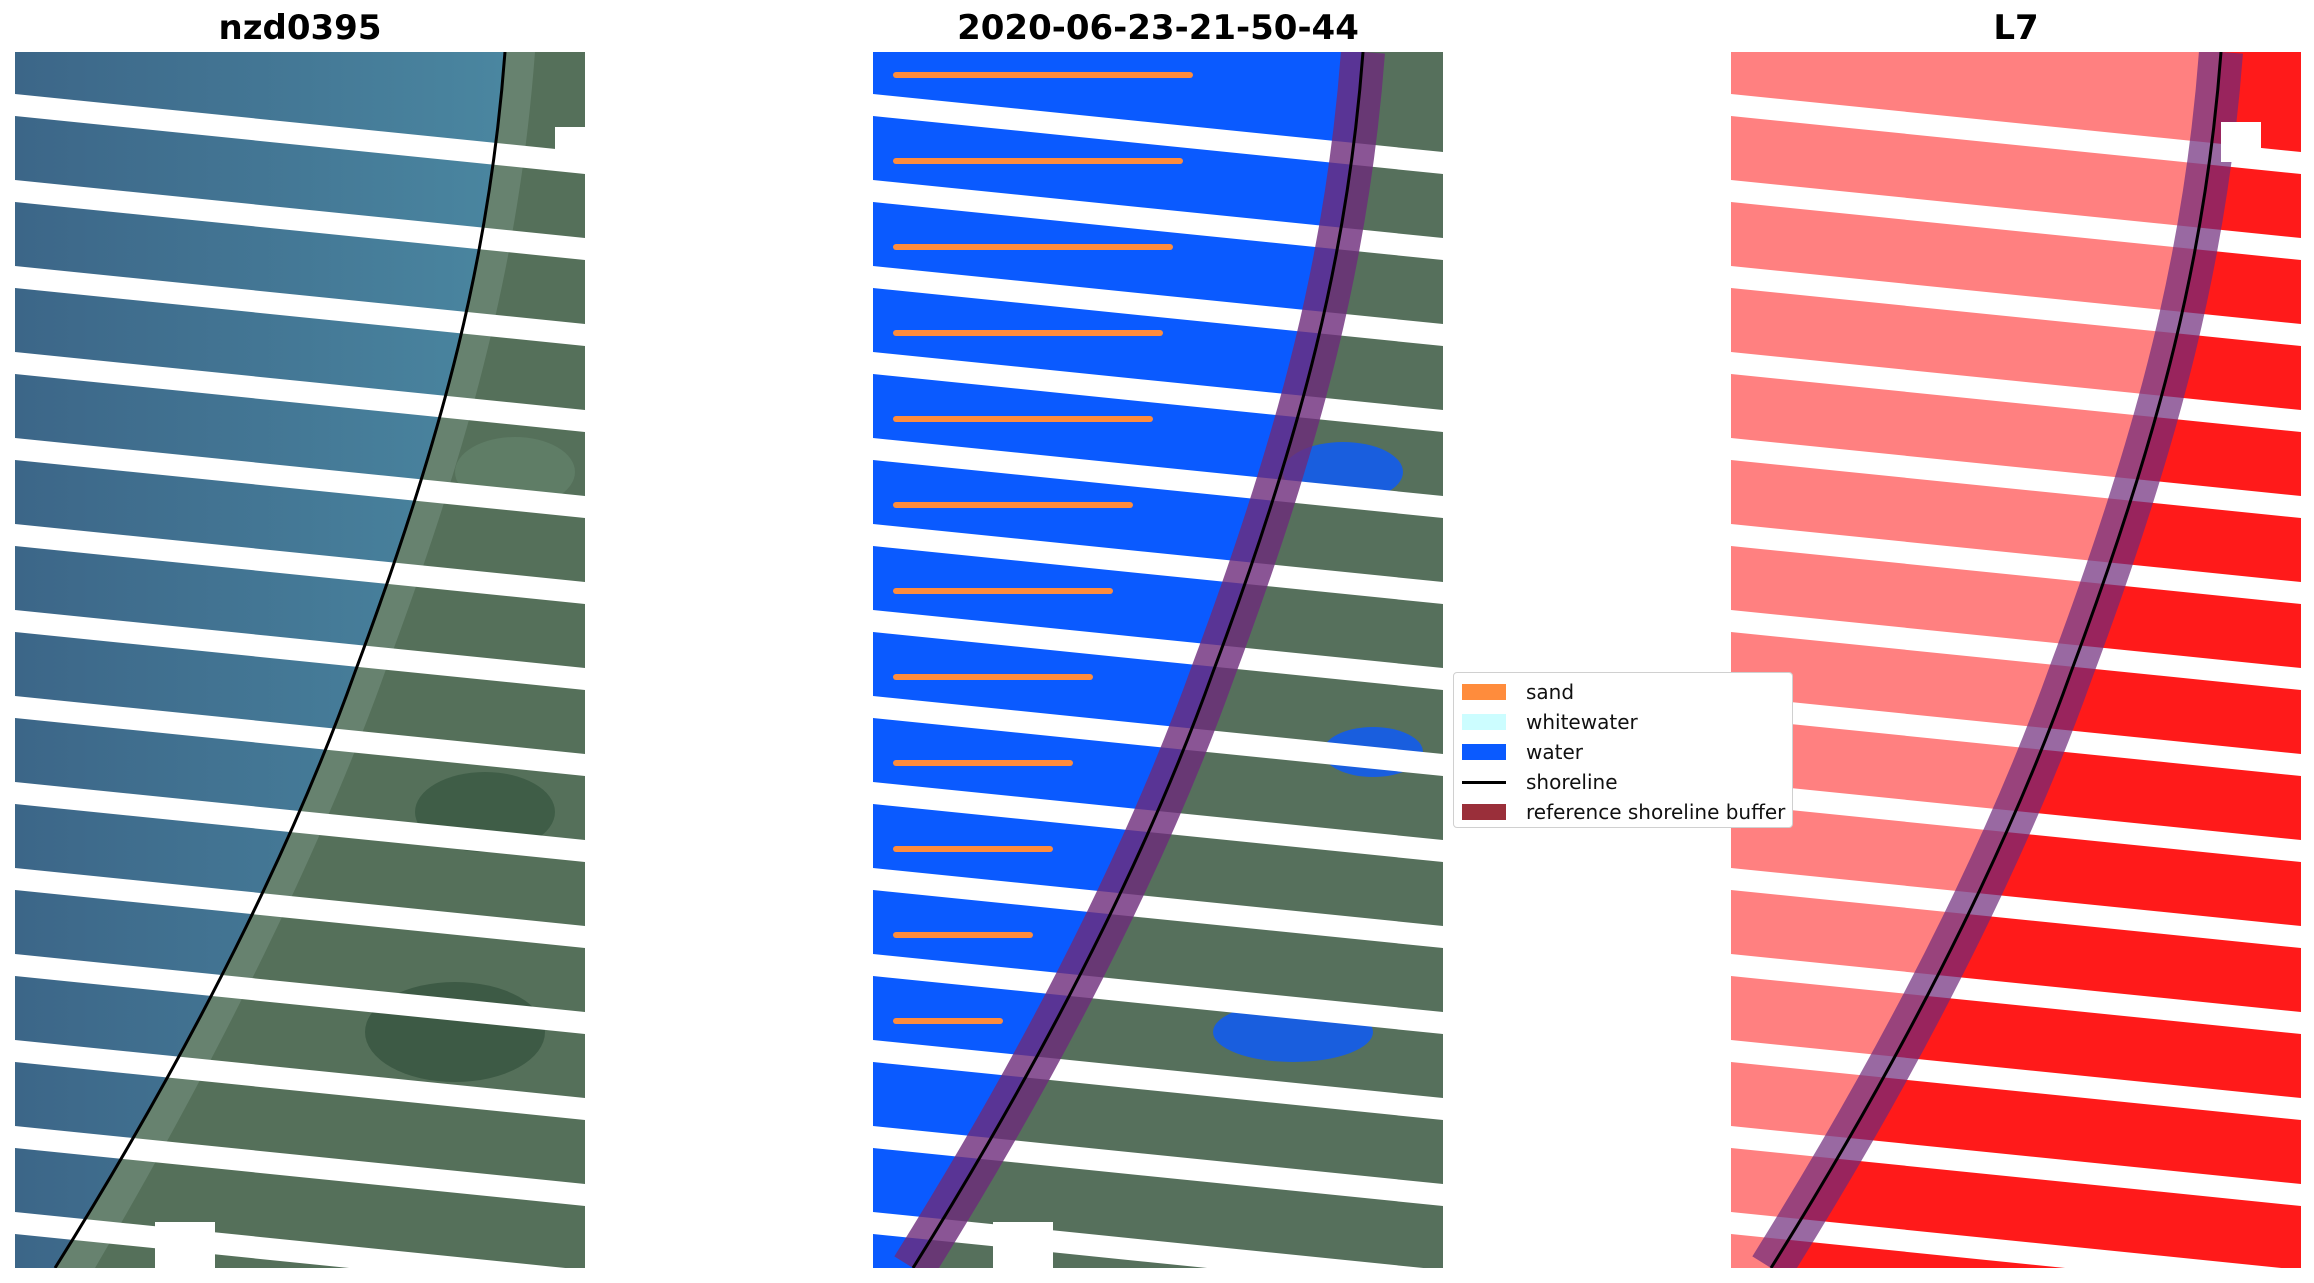 The height and width of the screenshot is (1283, 2314). I want to click on legend-item-buffer: reference shoreline buffer, so click(1624, 812).